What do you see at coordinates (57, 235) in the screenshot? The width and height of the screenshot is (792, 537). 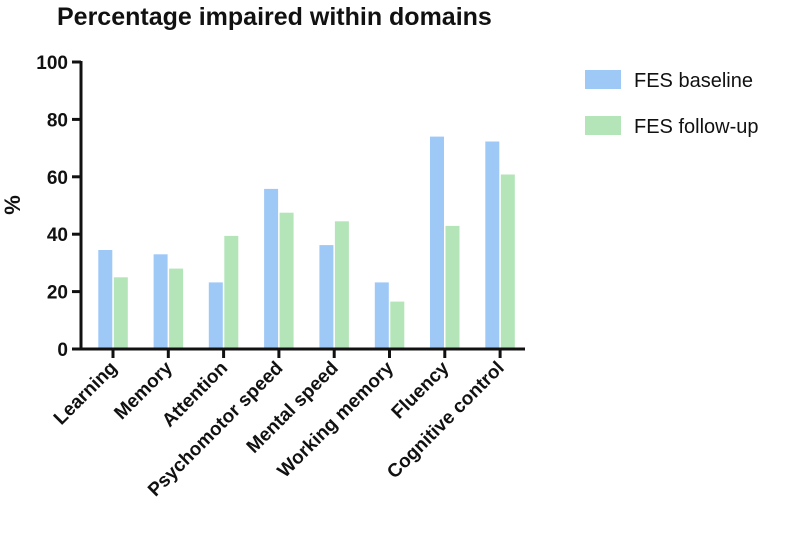 I see `y-tick-label: 40` at bounding box center [57, 235].